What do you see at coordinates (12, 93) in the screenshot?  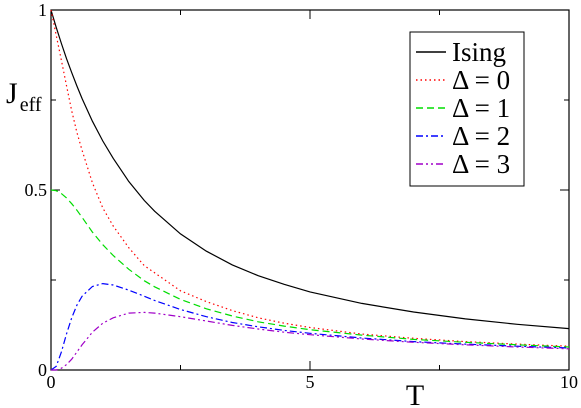 I see `y-axis-label-main: J` at bounding box center [12, 93].